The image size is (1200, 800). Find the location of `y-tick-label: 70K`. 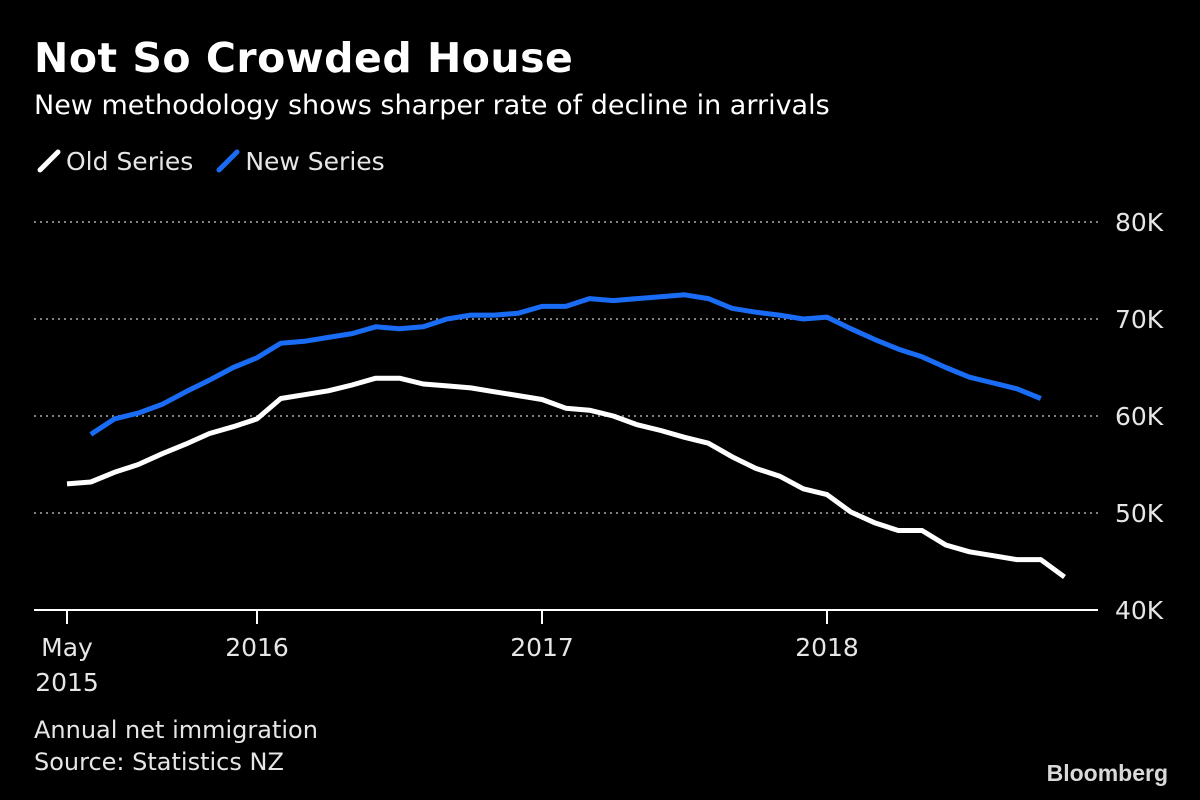

y-tick-label: 70K is located at coordinates (1139, 319).